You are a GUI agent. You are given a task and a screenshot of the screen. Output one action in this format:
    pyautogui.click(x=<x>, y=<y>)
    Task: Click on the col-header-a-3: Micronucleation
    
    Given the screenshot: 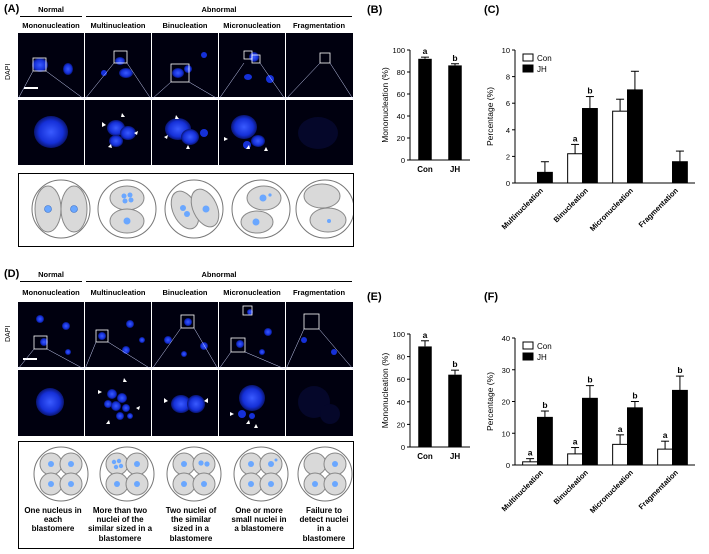 What is the action you would take?
    pyautogui.click(x=252, y=25)
    